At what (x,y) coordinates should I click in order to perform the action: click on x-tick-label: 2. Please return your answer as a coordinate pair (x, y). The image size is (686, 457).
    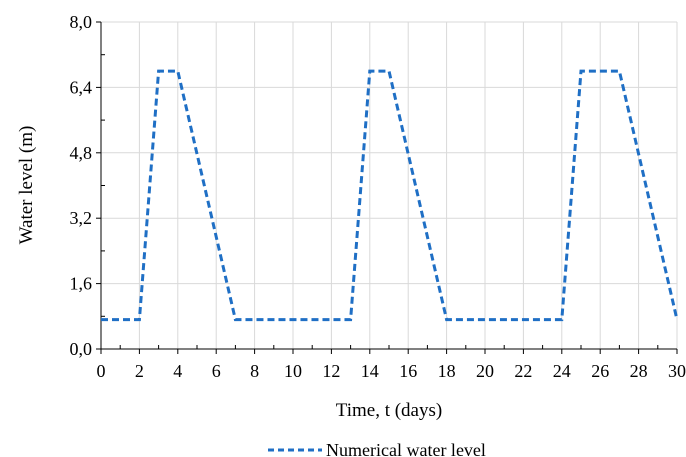
    Looking at the image, I should click on (139, 371).